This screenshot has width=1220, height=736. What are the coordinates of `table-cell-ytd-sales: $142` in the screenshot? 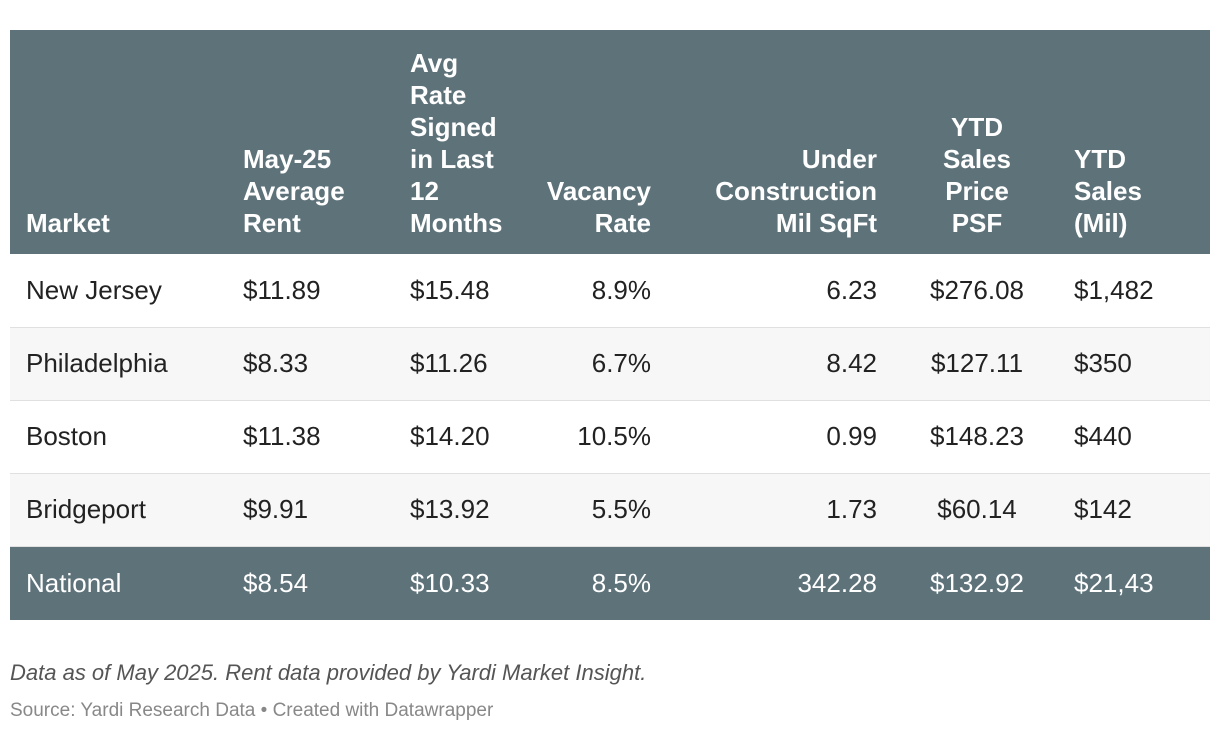 It's located at (1103, 509).